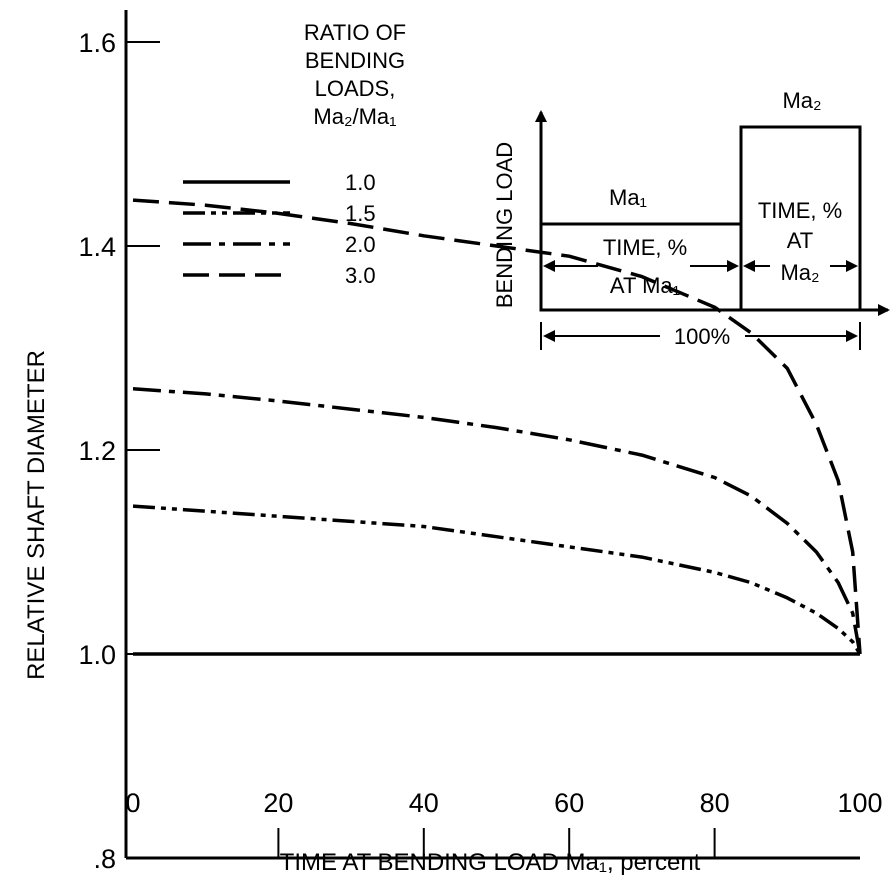 The image size is (893, 877). Describe the element at coordinates (800, 210) in the screenshot. I see `inset-time-ma2-line-1: TIME, %` at that location.